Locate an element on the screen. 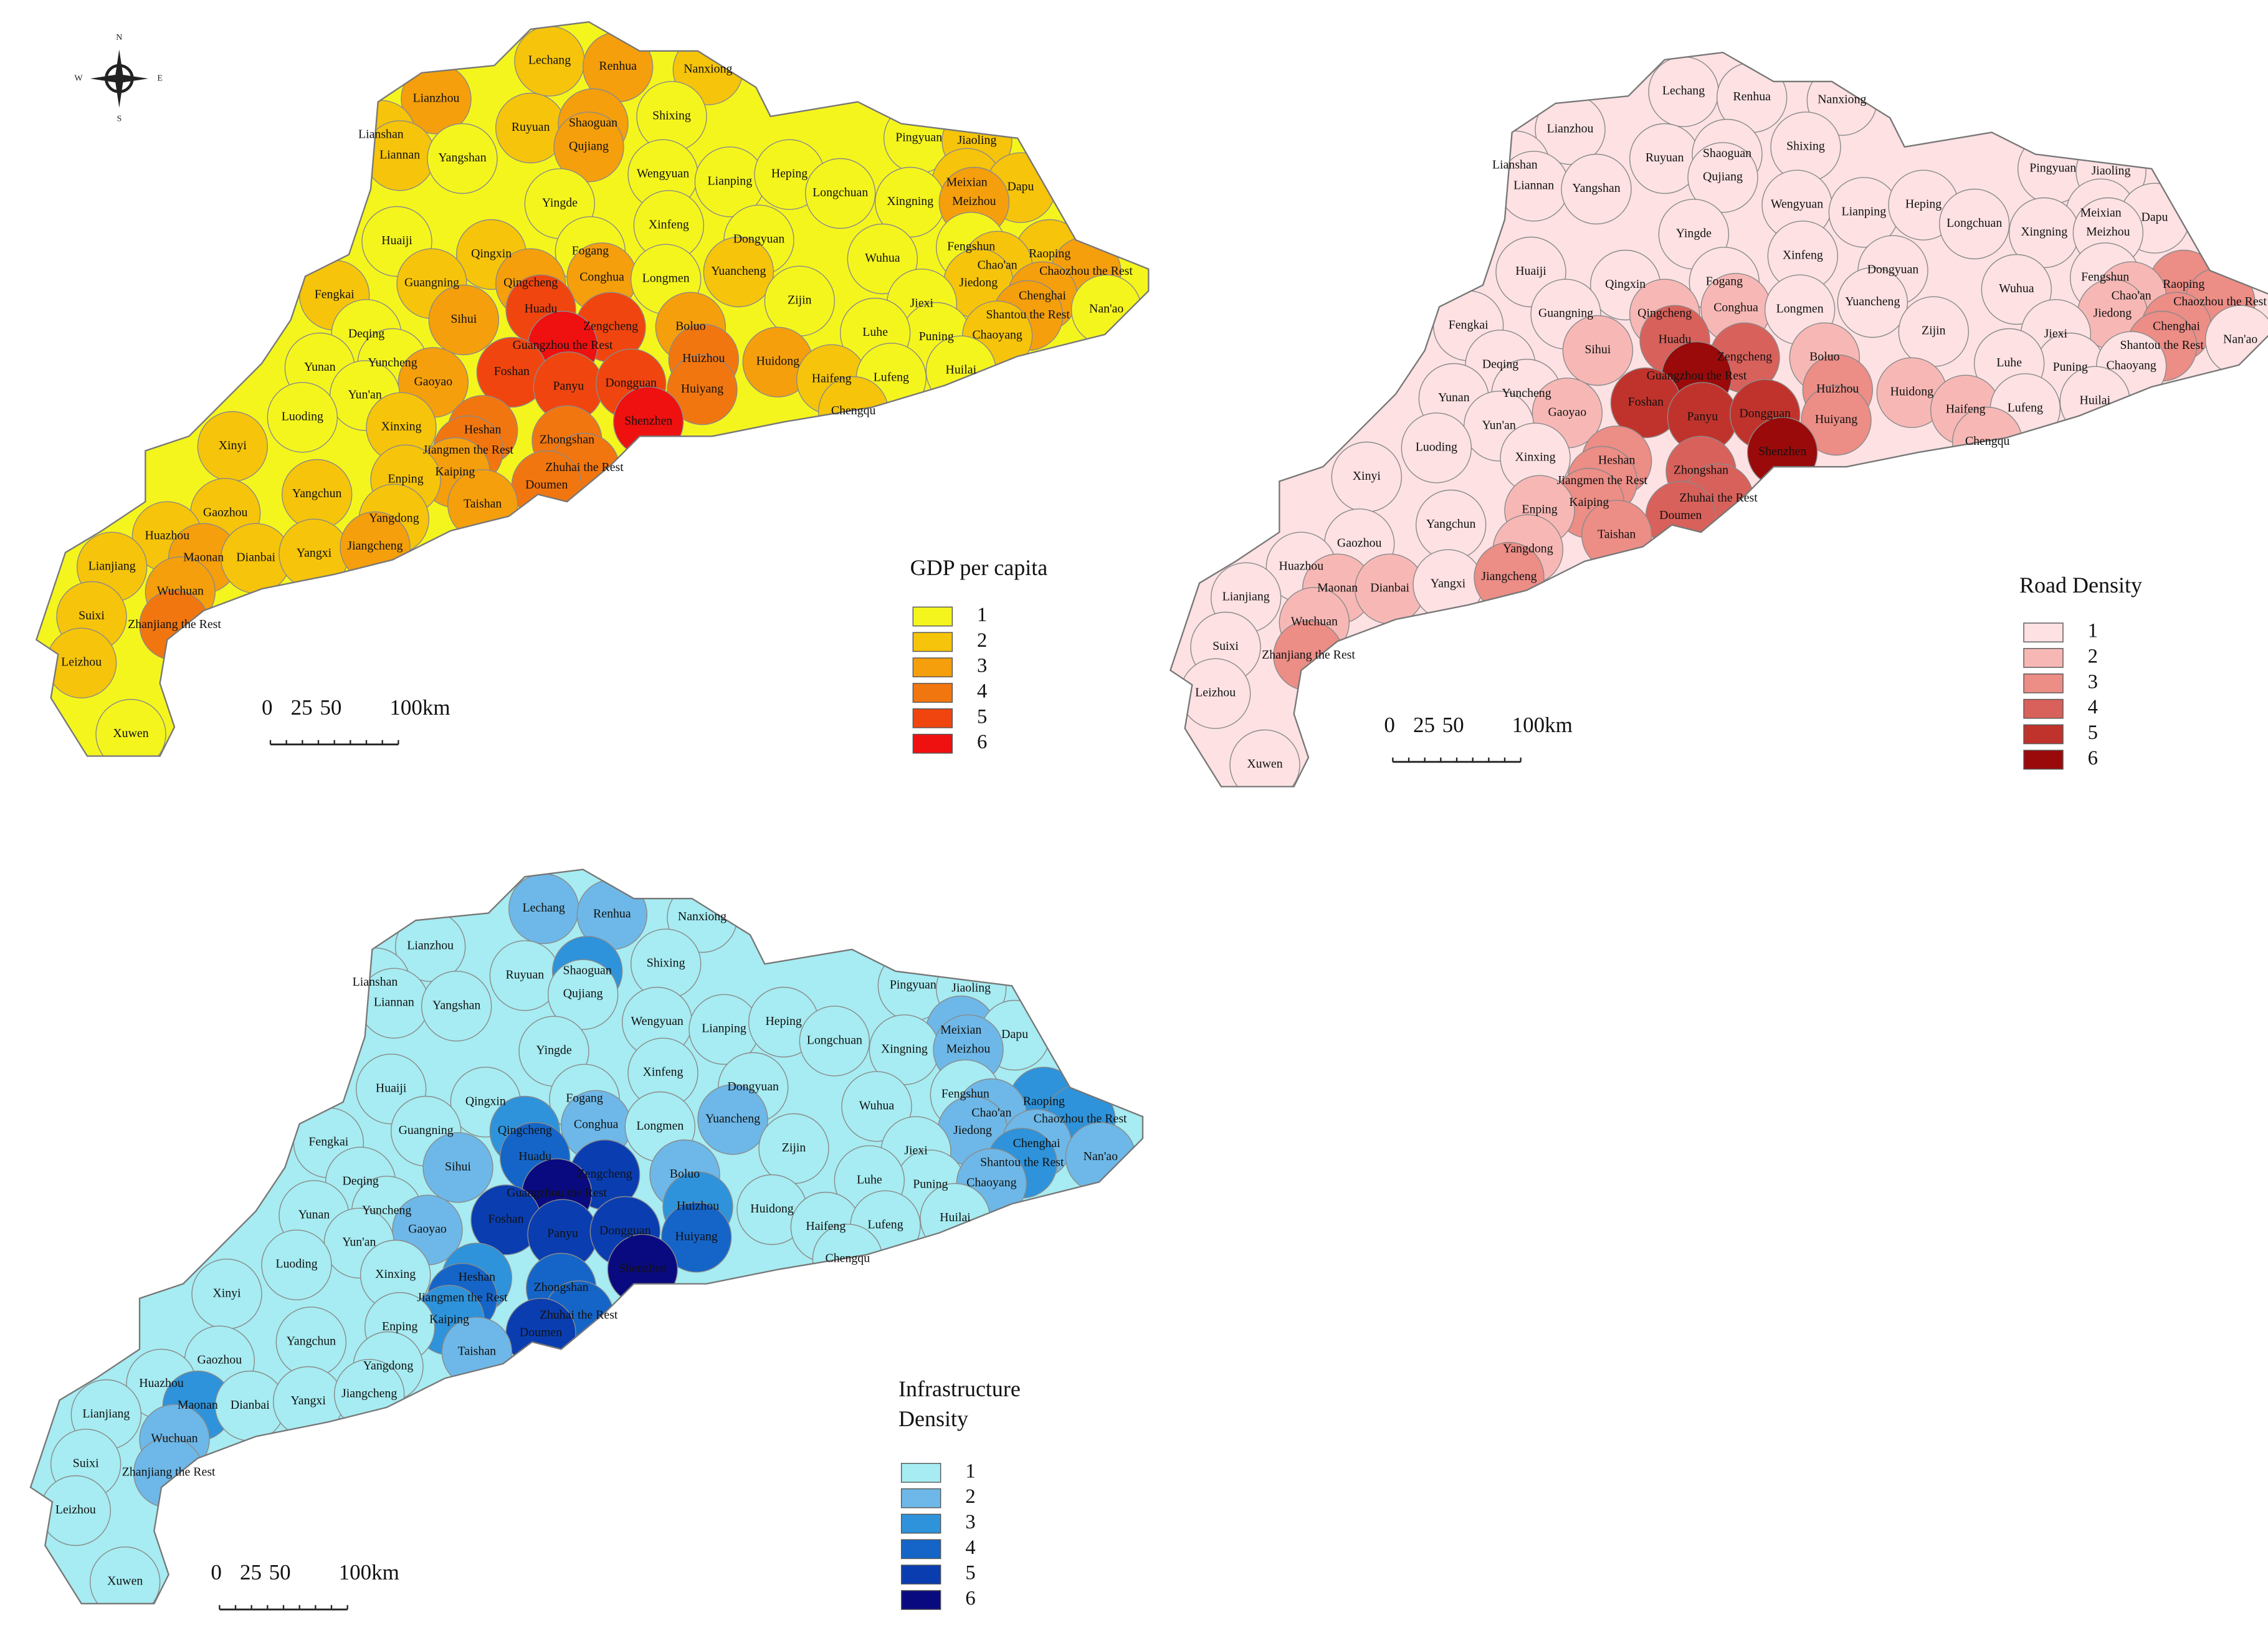 The width and height of the screenshot is (2268, 1643). place-label: Wengyuan is located at coordinates (657, 1021).